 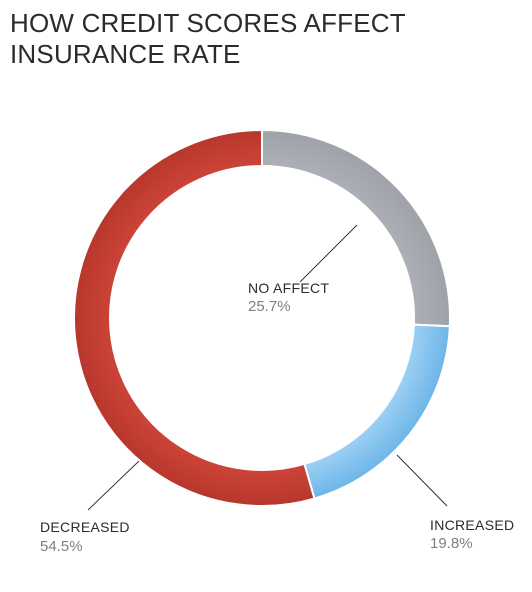 I want to click on slice-increased, so click(x=377, y=411).